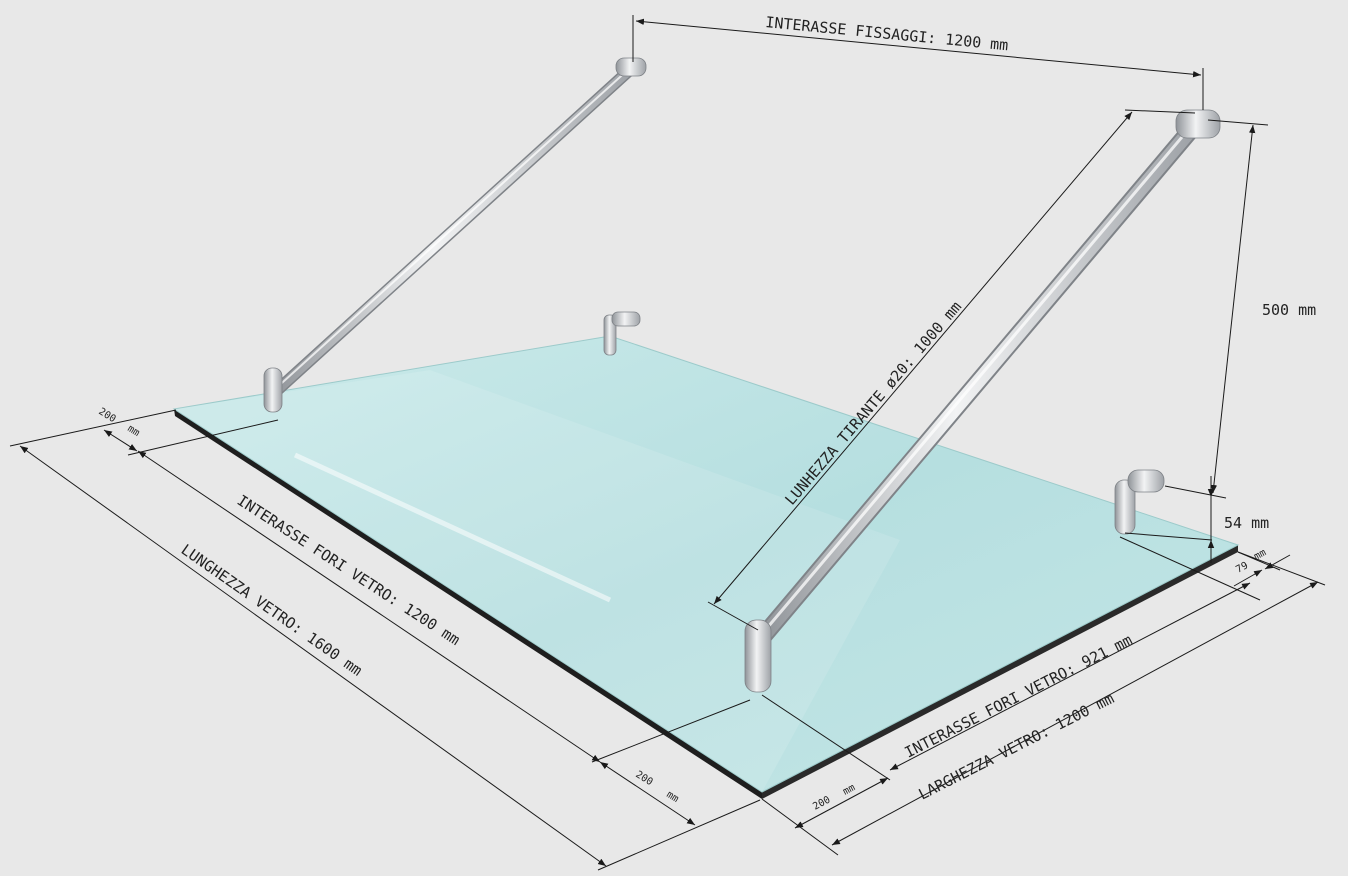 The height and width of the screenshot is (876, 1348). What do you see at coordinates (918, 61) in the screenshot?
I see `dim-interasse-fissaggi: INTERASSE FISSAGGI: 1200 mm` at bounding box center [918, 61].